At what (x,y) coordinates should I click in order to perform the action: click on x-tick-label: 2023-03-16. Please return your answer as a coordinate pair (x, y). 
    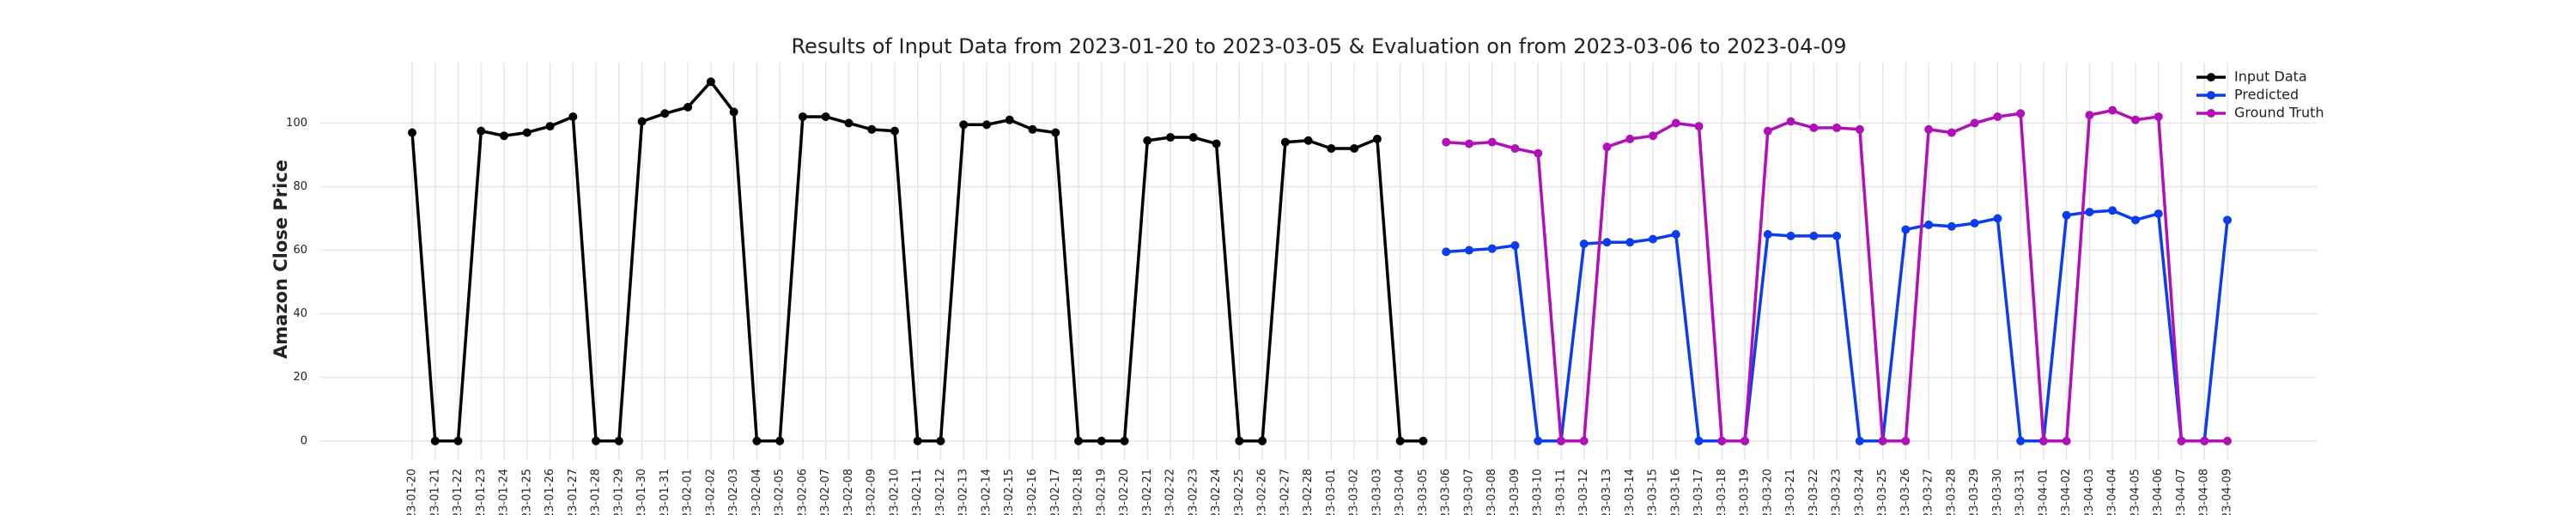
    Looking at the image, I should click on (1675, 492).